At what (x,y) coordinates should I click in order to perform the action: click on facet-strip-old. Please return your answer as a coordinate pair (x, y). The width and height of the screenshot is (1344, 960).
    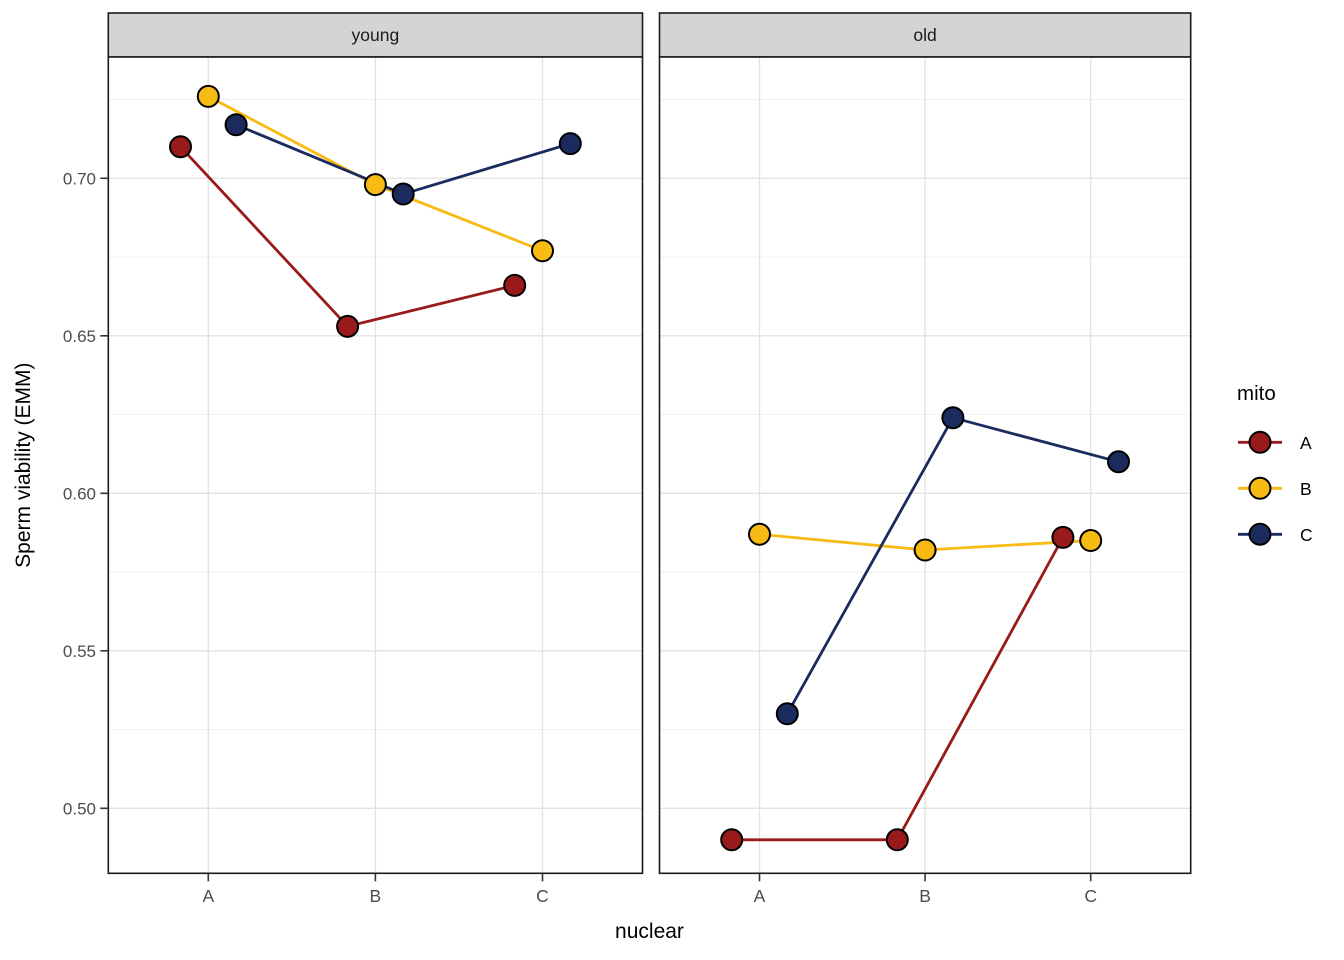
    Looking at the image, I should click on (925, 35).